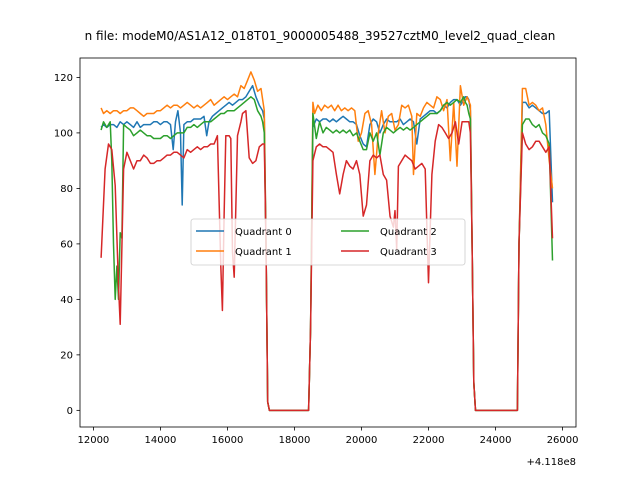 The image size is (640, 480). I want to click on x-tick-label: 20000, so click(362, 440).